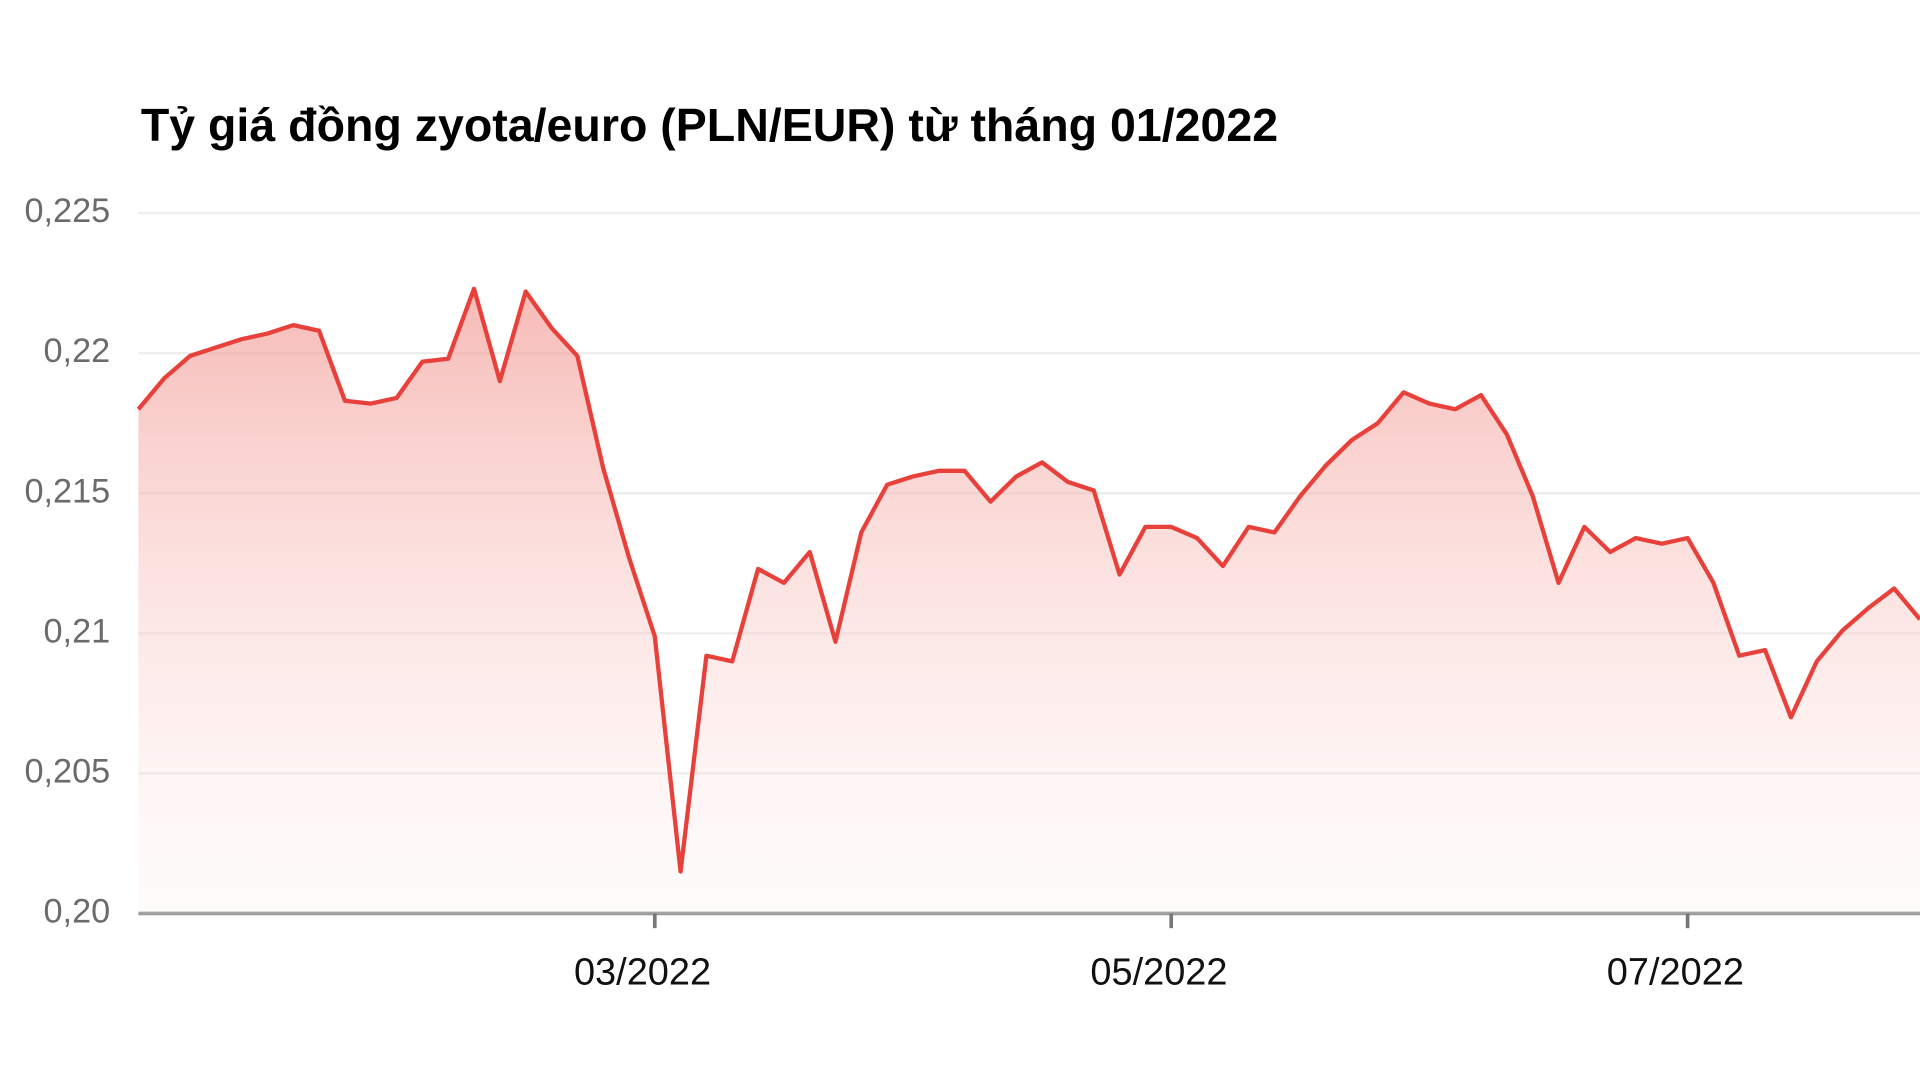  Describe the element at coordinates (642, 973) in the screenshot. I see `x-tick-label: 03/2022` at that location.